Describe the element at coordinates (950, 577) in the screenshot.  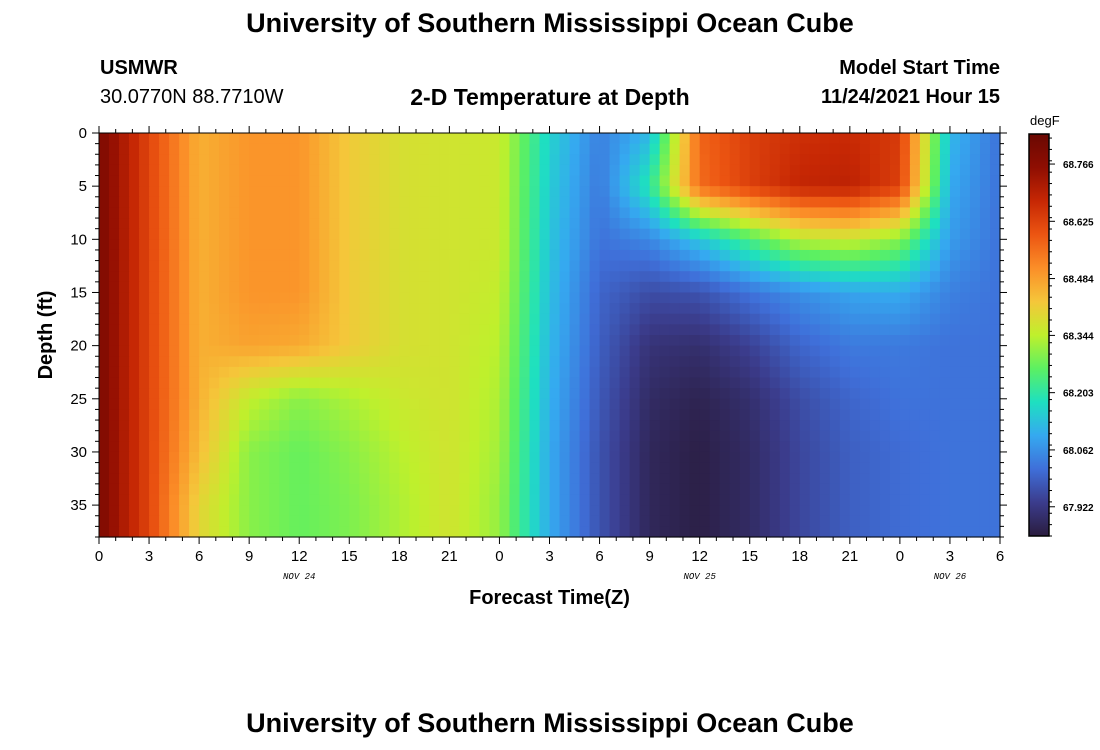
I see `x-date-label: NOV 26` at that location.